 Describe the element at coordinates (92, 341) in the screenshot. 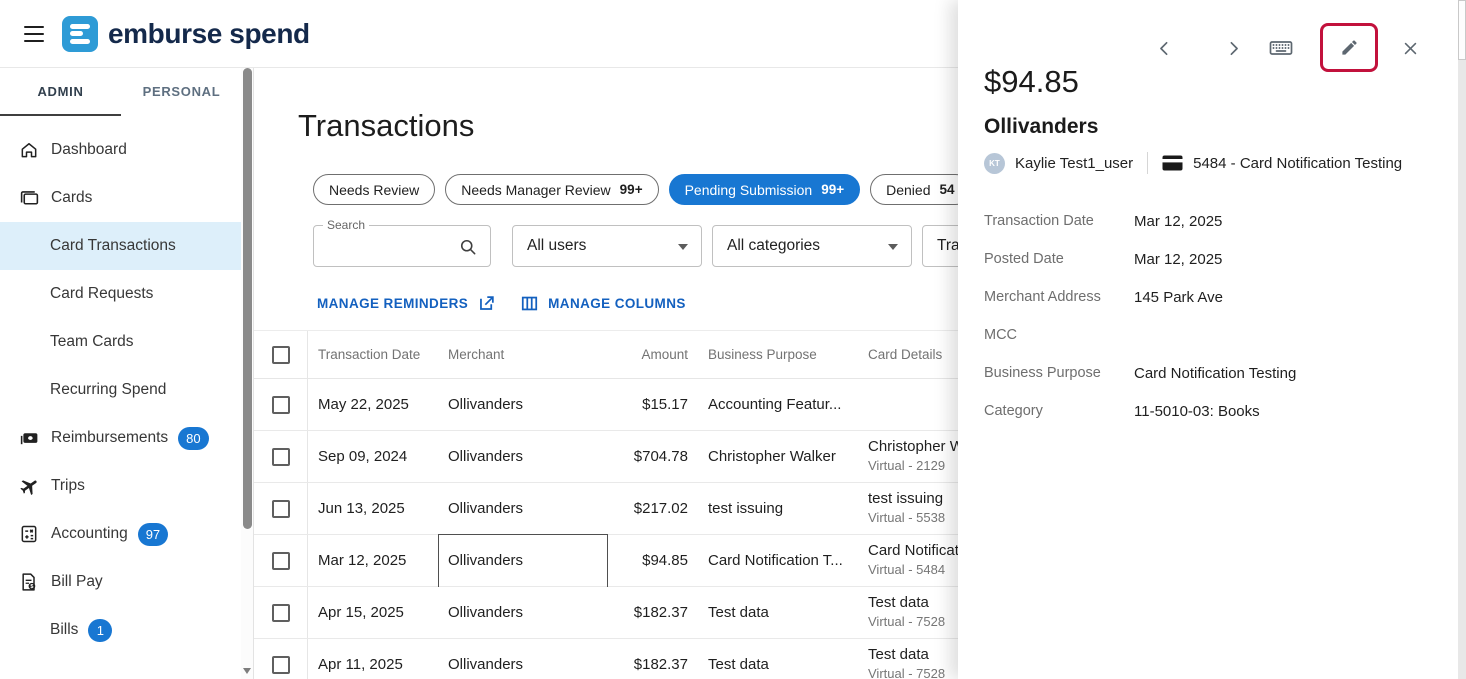

I see `sidebar-item-label: Team Cards` at that location.